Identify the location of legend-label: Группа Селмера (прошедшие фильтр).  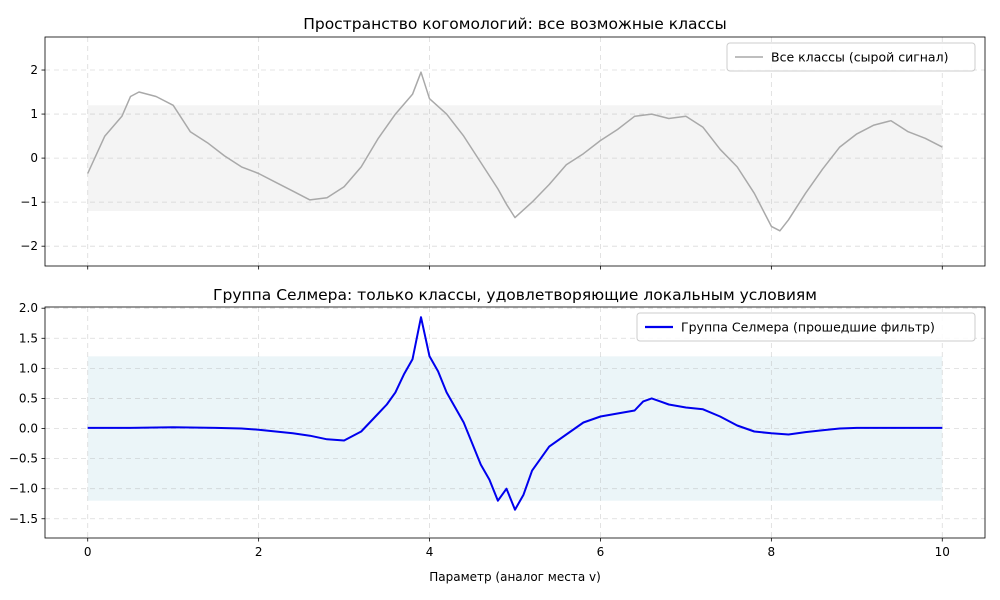
(808, 327).